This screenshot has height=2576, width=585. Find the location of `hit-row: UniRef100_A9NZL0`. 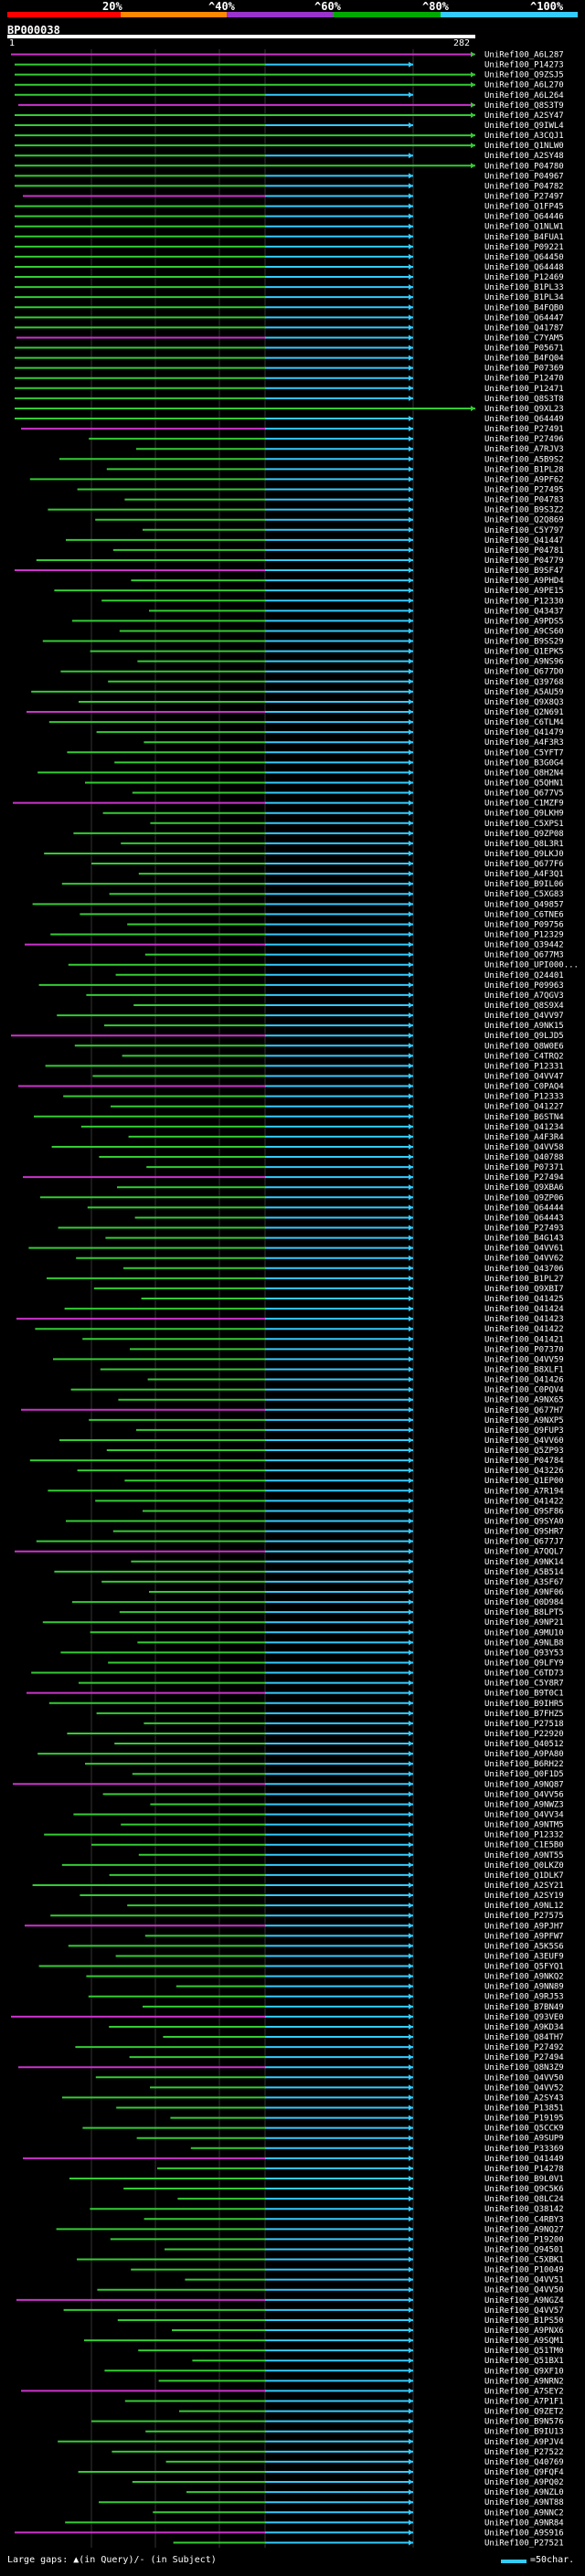

hit-row: UniRef100_A9NZL0 is located at coordinates (375, 2492).